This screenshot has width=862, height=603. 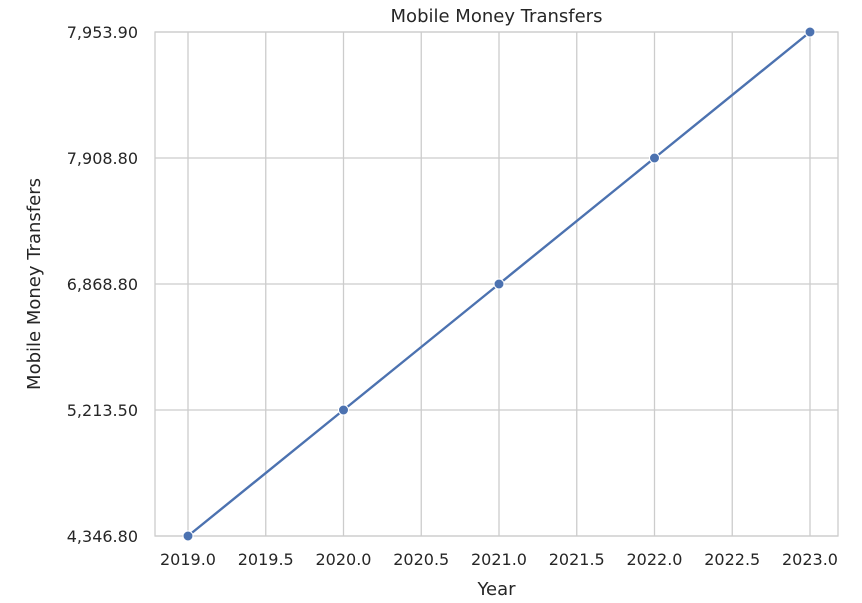 I want to click on x-tick-label: 2021.0, so click(x=499, y=559).